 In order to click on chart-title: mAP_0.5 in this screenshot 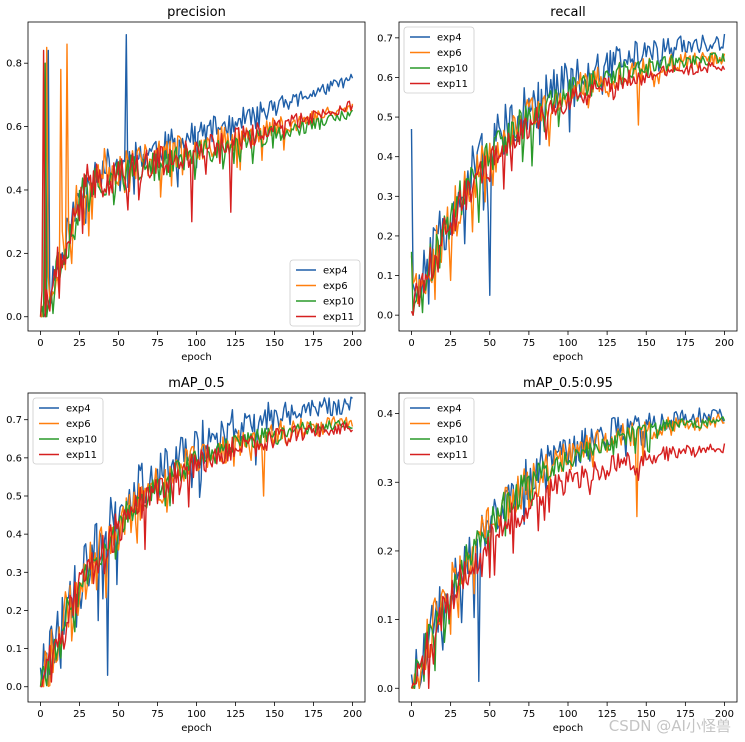, I will do `click(196, 383)`.